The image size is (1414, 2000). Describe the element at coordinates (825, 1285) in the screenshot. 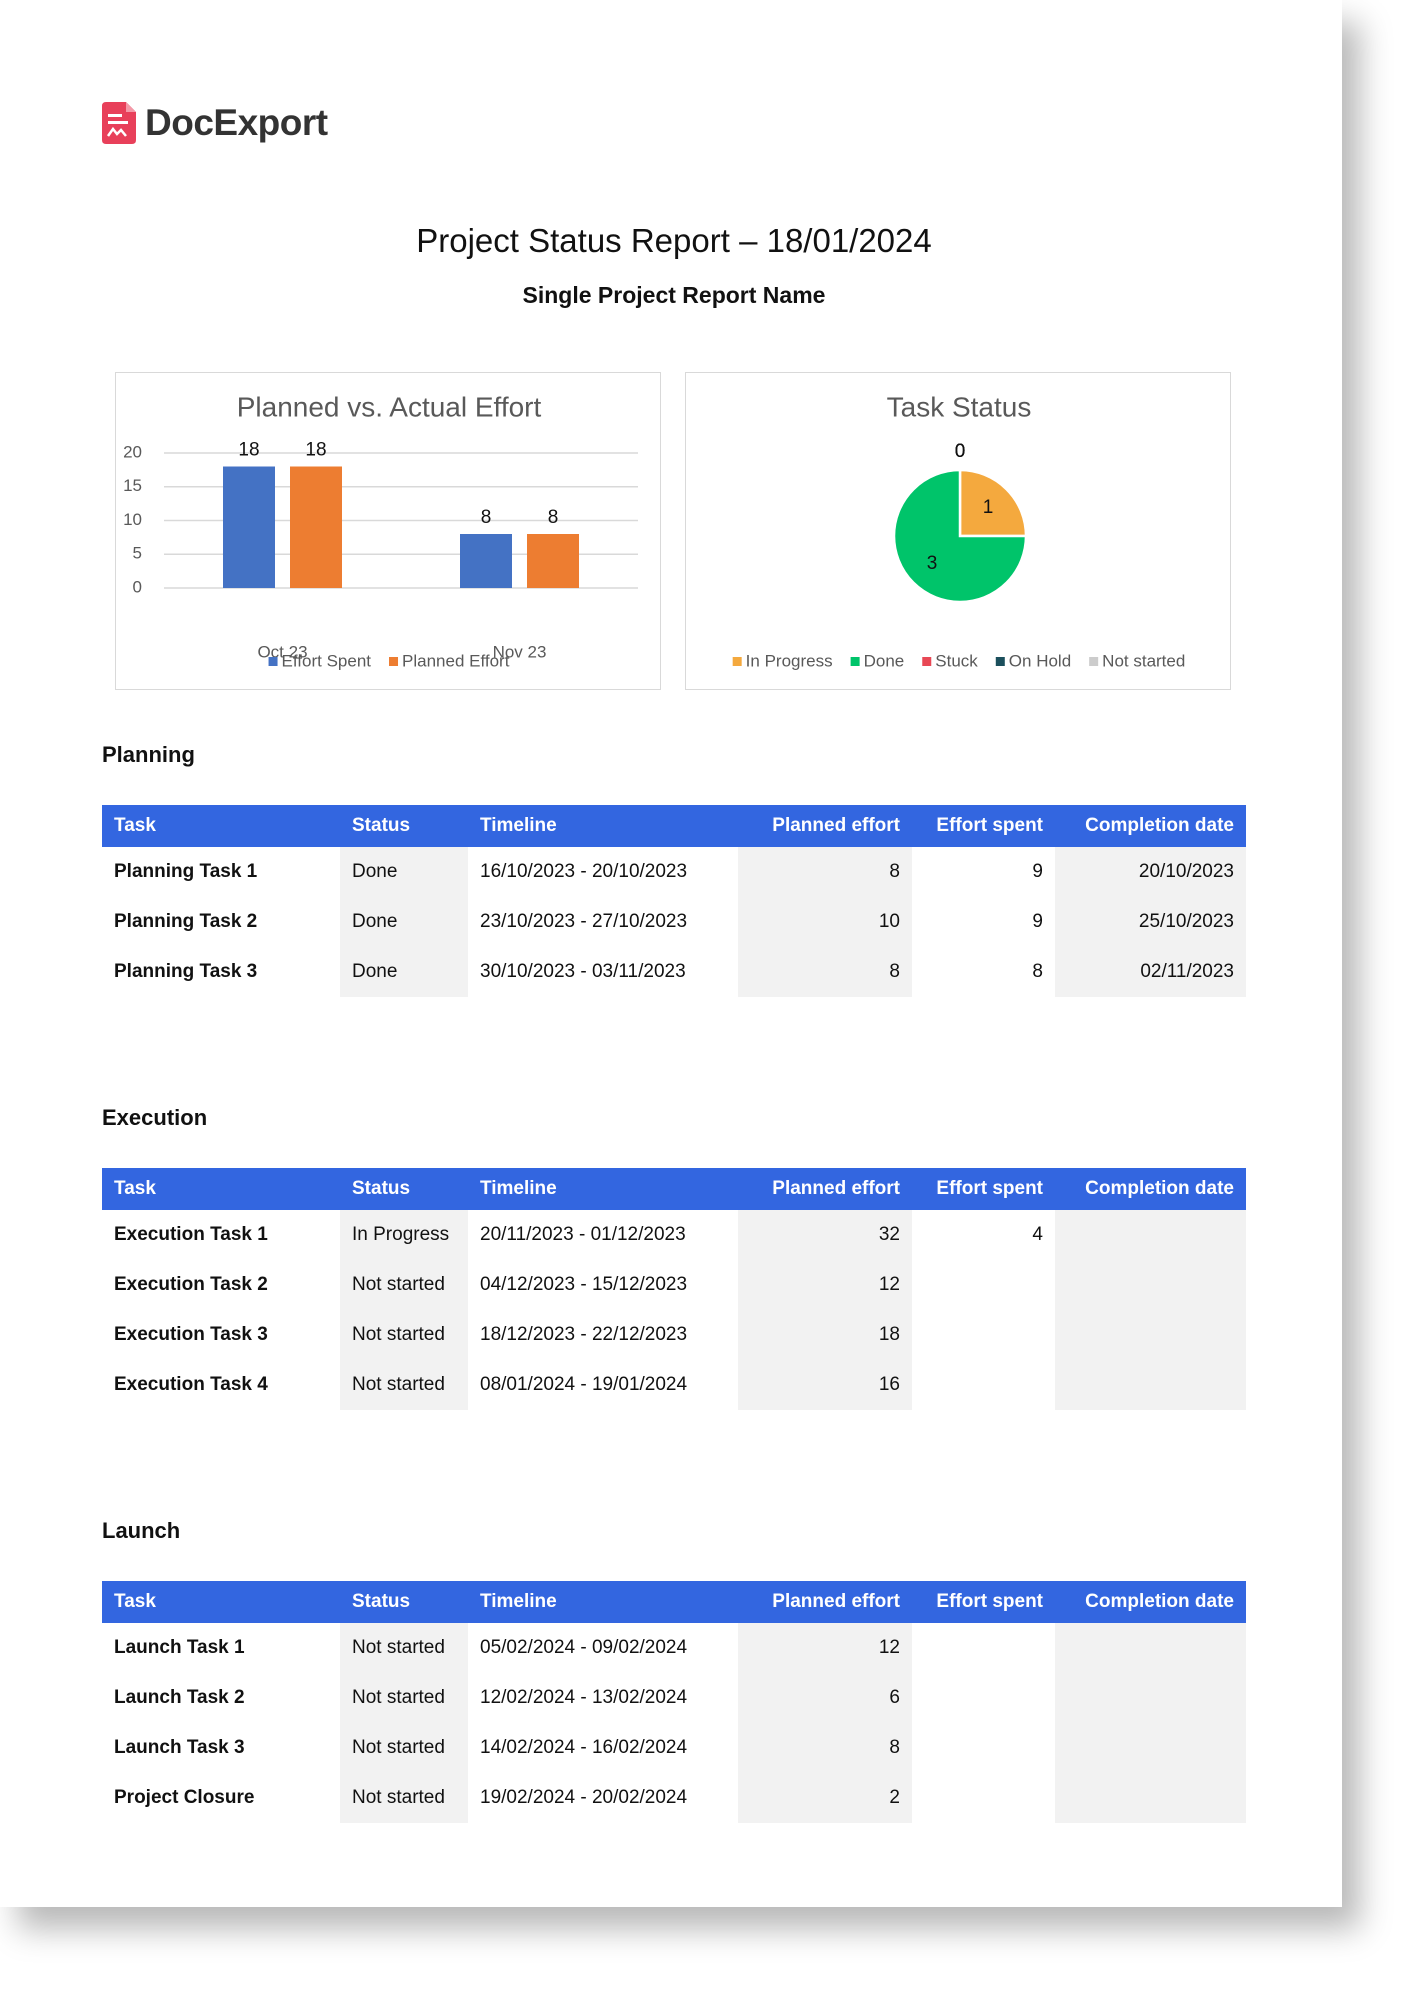

I see `table-cell: 12` at that location.